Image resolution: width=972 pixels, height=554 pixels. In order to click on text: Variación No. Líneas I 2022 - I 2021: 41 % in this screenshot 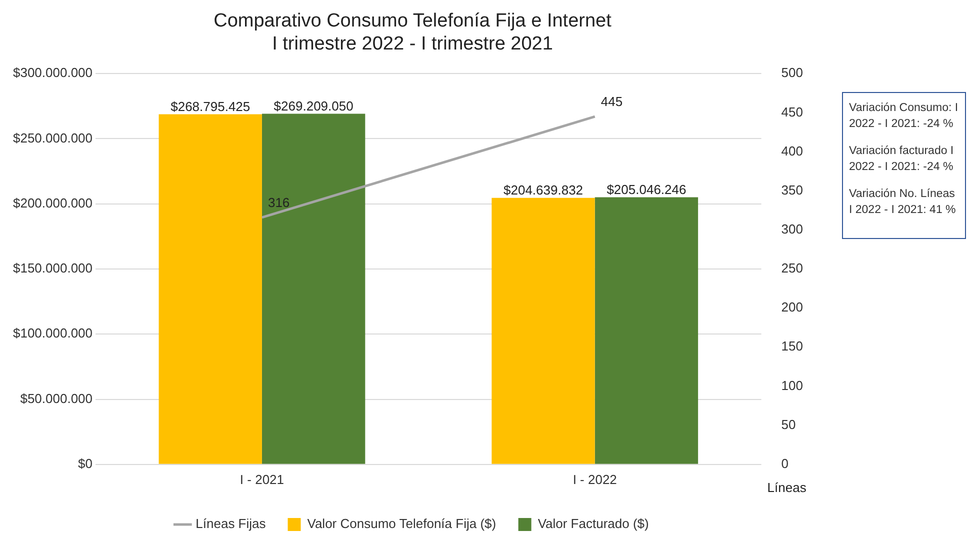, I will do `click(903, 202)`.